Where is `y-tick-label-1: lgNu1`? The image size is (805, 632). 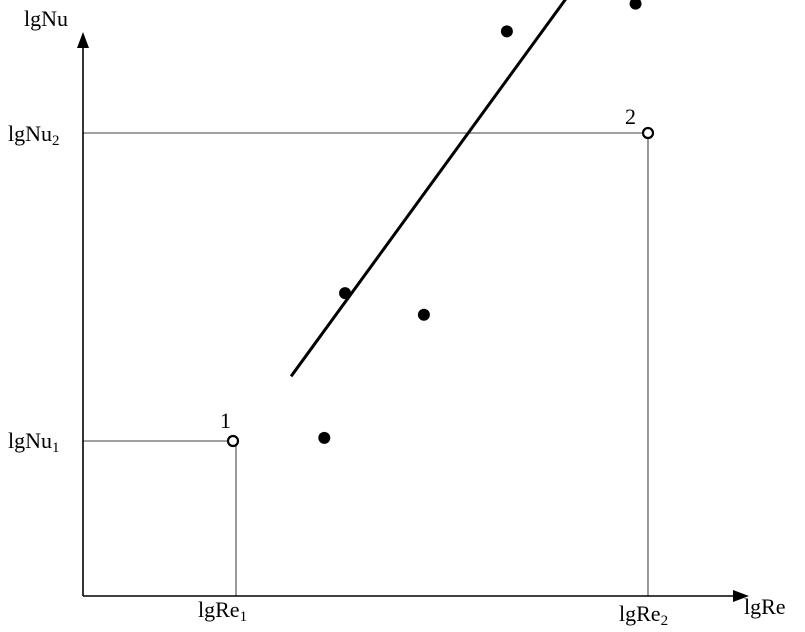
y-tick-label-1: lgNu1 is located at coordinates (34, 442).